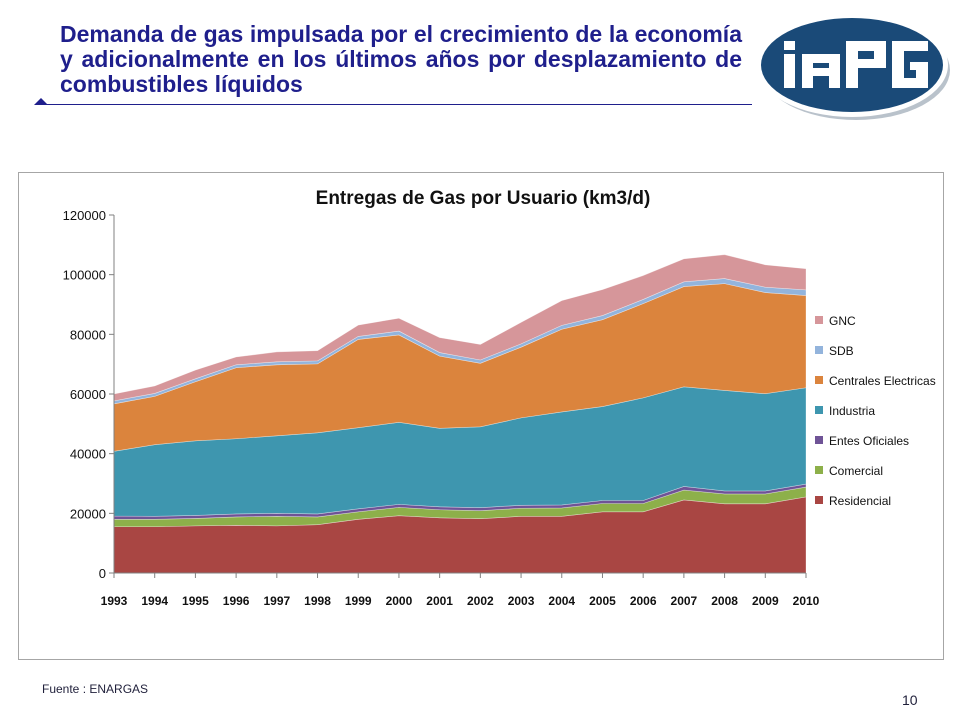  I want to click on x-tick-label: 1995, so click(195, 601).